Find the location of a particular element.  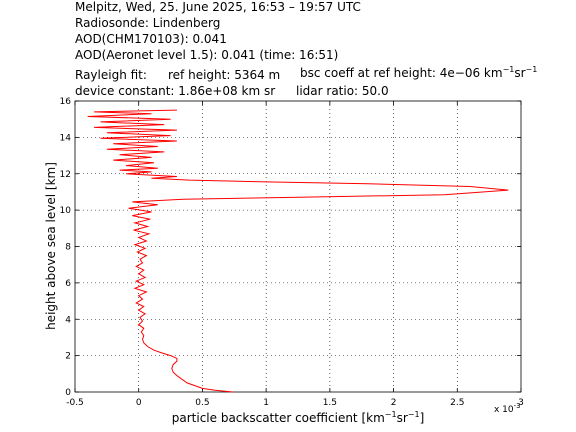

rayleigh-label: Rayleigh fit: is located at coordinates (111, 75).